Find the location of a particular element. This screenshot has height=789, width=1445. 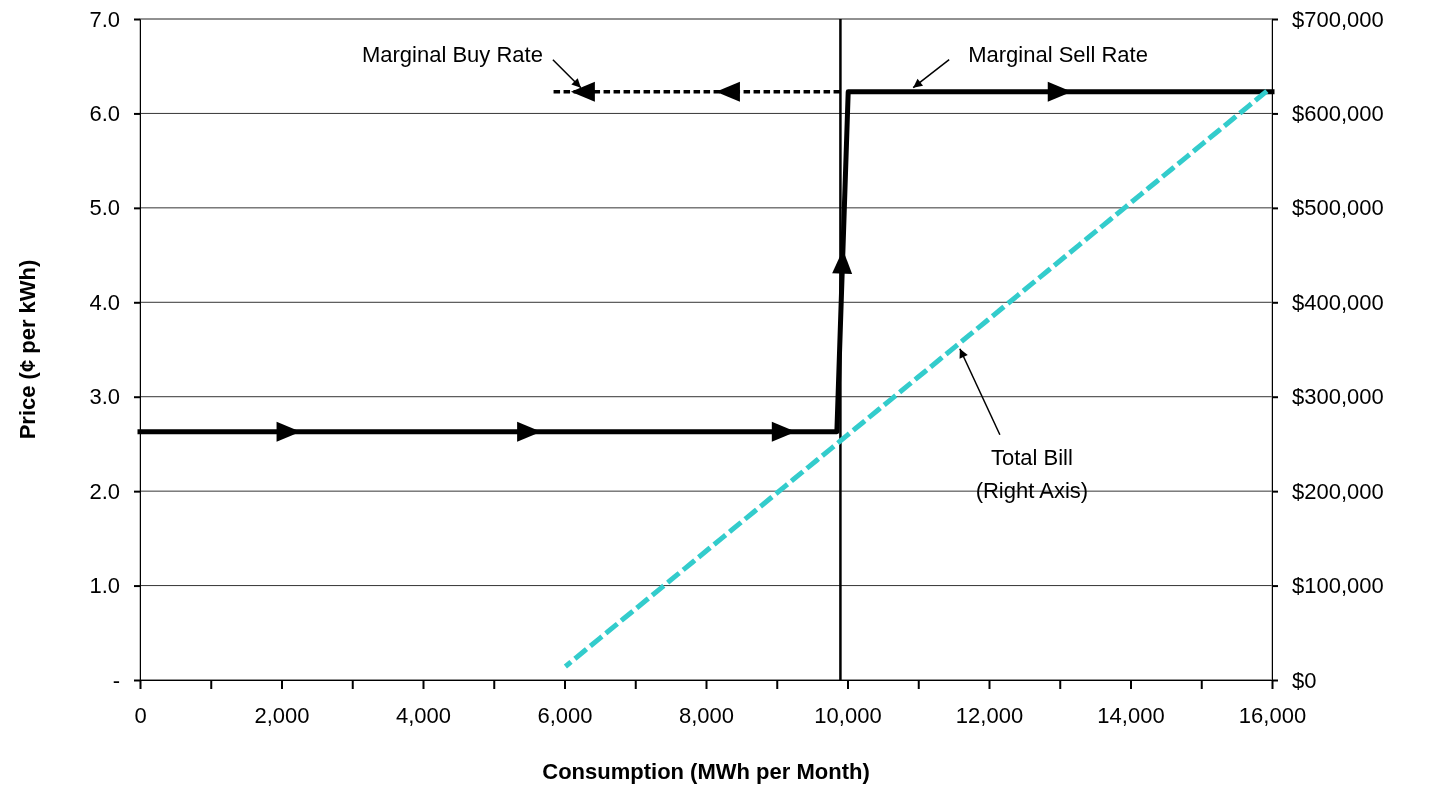

y2-tick-label: $500,000 is located at coordinates (1338, 208).